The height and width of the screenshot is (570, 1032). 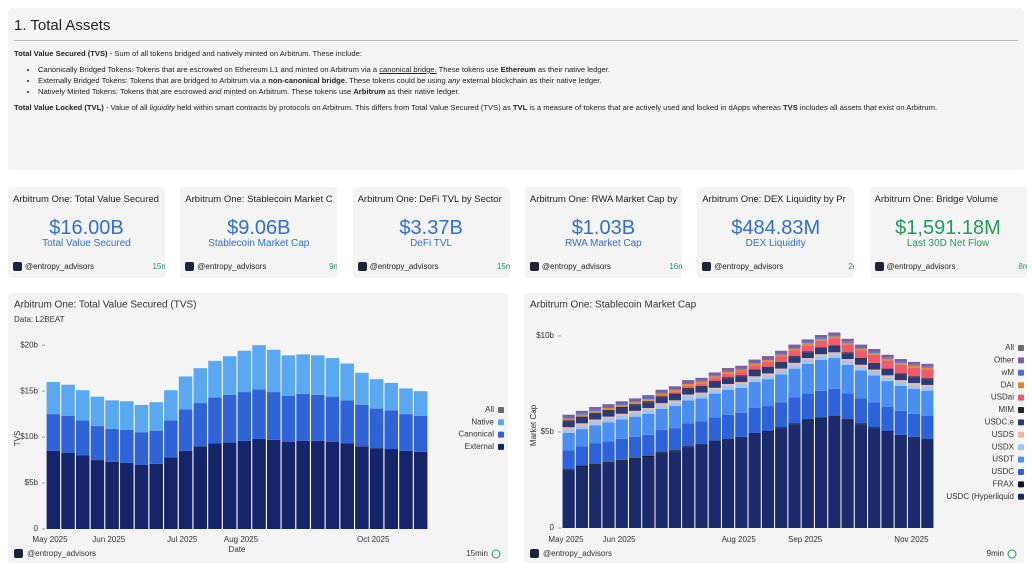 What do you see at coordinates (482, 421) in the screenshot?
I see `legend-label: Native` at bounding box center [482, 421].